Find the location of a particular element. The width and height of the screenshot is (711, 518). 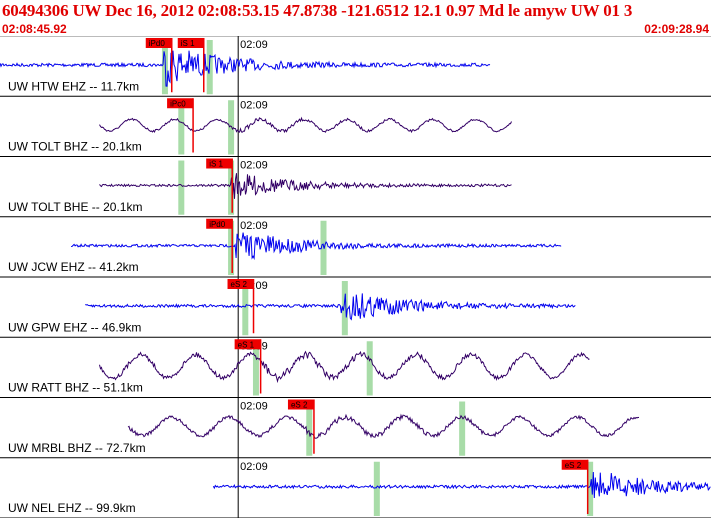

trace-panel: 02:09 iPd0 iS 1 UW HTW EHZ -- 11.7km is located at coordinates (355, 66).